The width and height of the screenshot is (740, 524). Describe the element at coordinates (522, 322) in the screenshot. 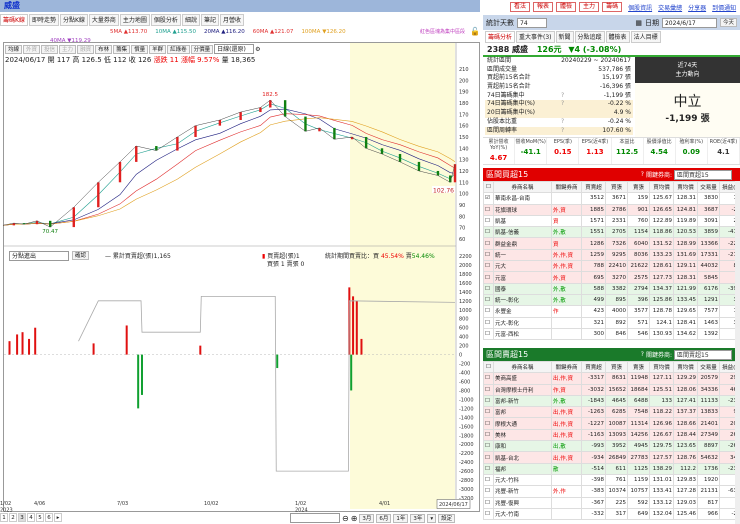

I see `broker-name: 元大-彰化` at that location.